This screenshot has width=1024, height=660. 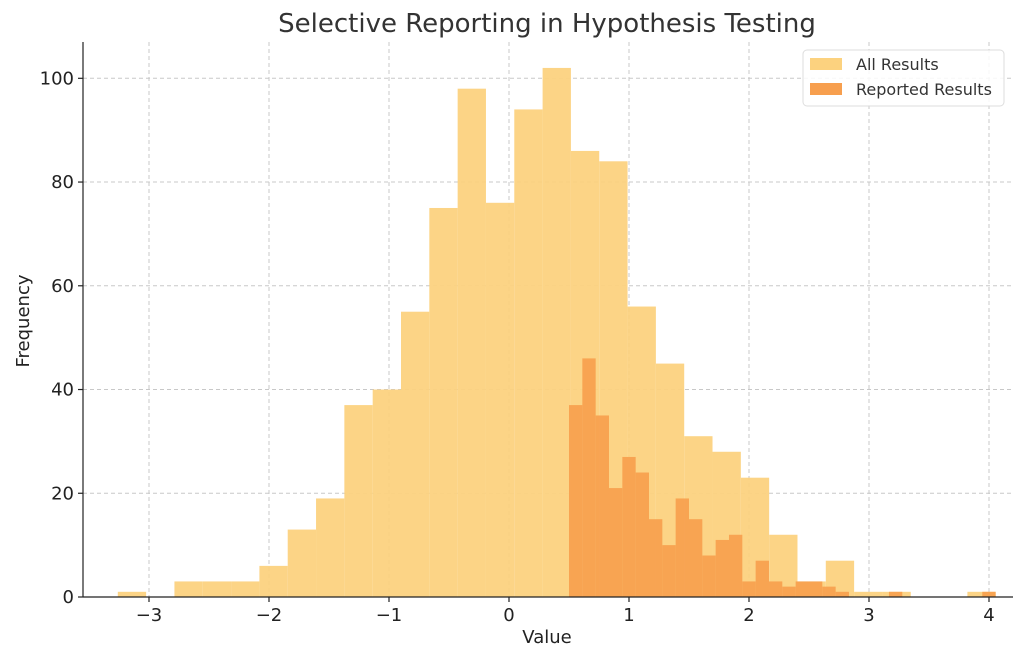 What do you see at coordinates (748, 615) in the screenshot?
I see `x-tick-label: 2` at bounding box center [748, 615].